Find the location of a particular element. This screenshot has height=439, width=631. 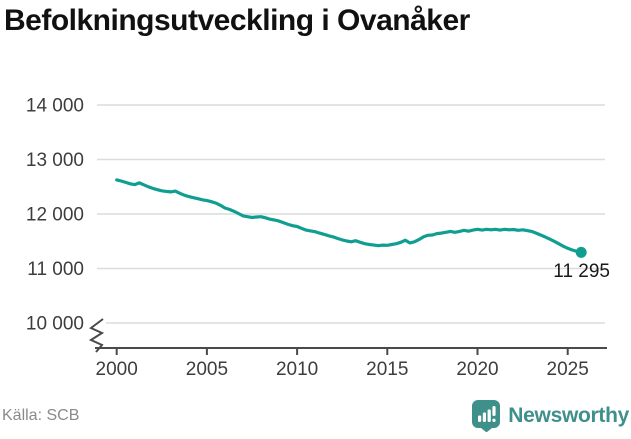

axis-break-icon is located at coordinates (96, 335).